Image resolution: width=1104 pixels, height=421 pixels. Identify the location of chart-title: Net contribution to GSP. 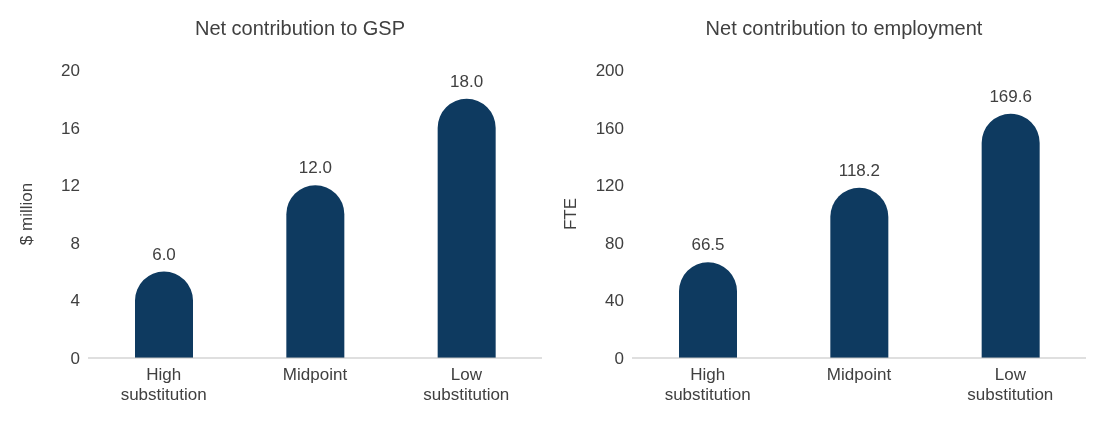
(300, 28).